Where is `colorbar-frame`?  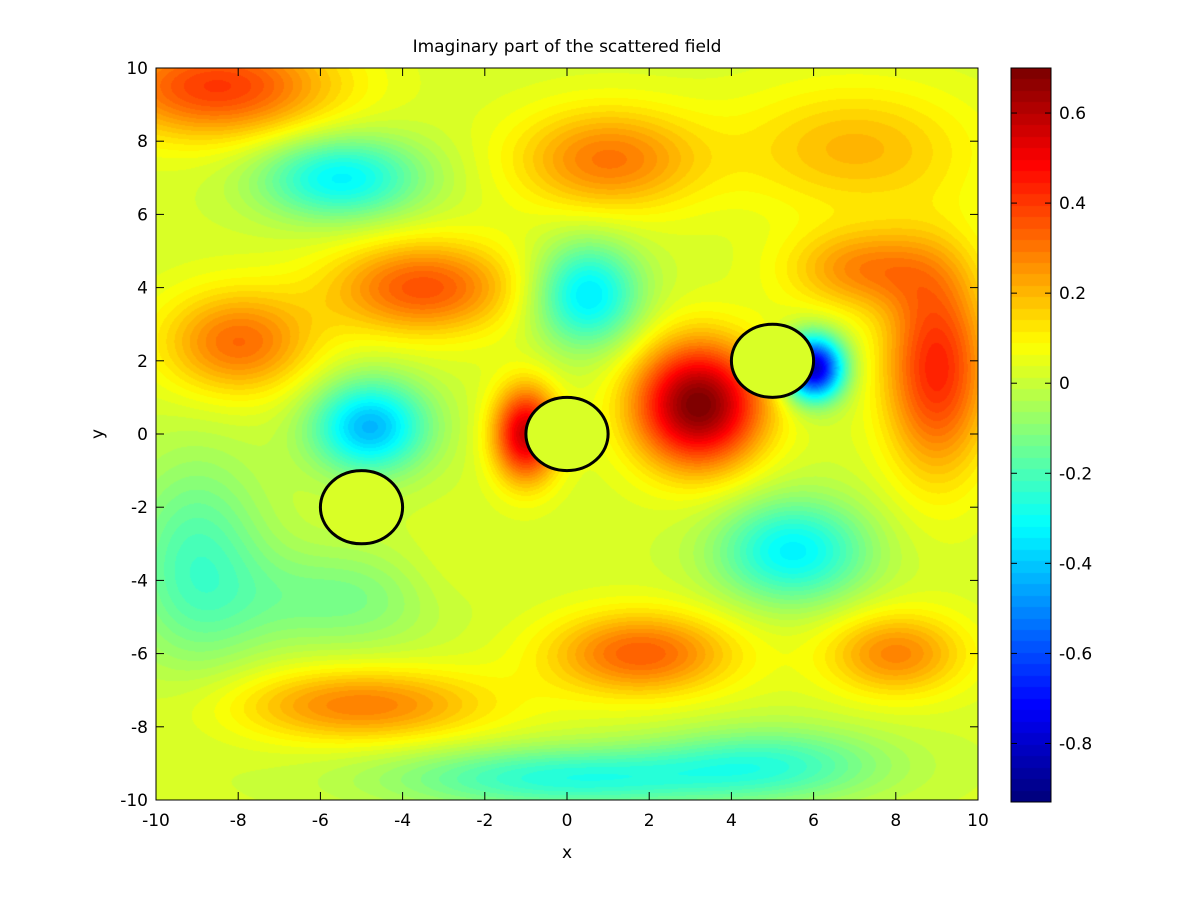 colorbar-frame is located at coordinates (1031, 435).